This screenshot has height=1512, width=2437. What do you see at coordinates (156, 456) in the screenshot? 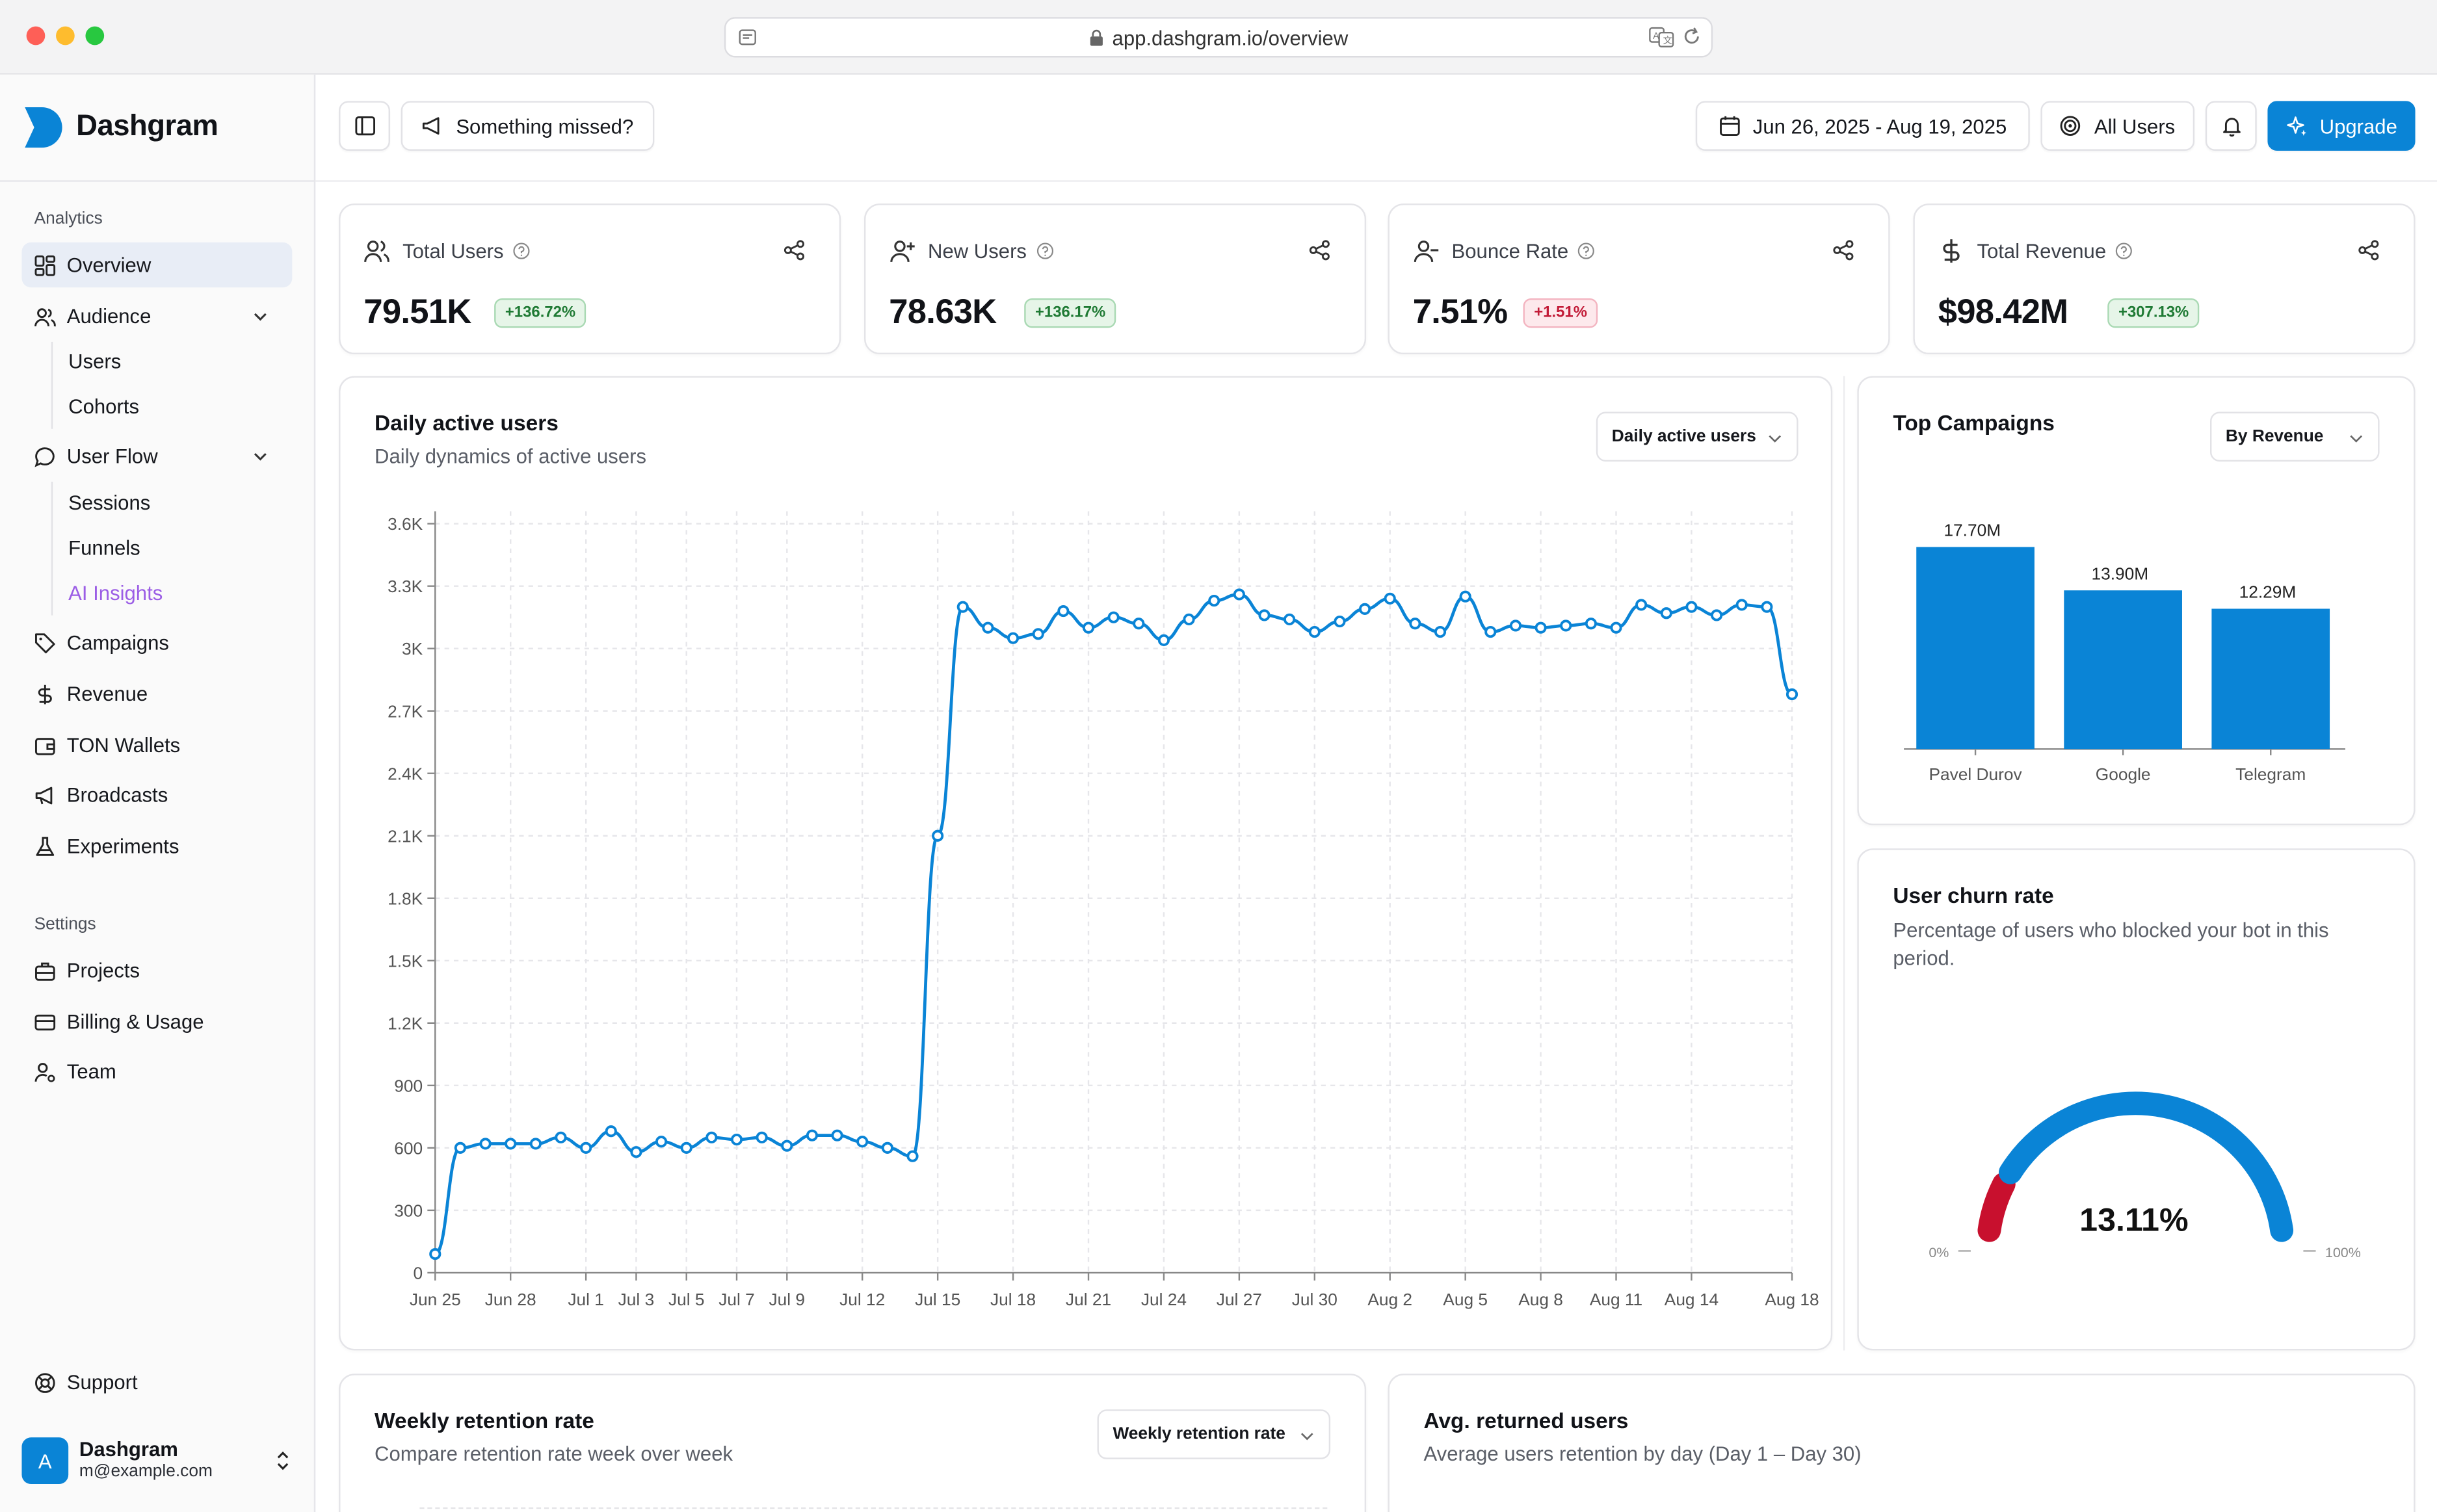
I see `sidebar-item-user-flow: User Flow` at bounding box center [156, 456].